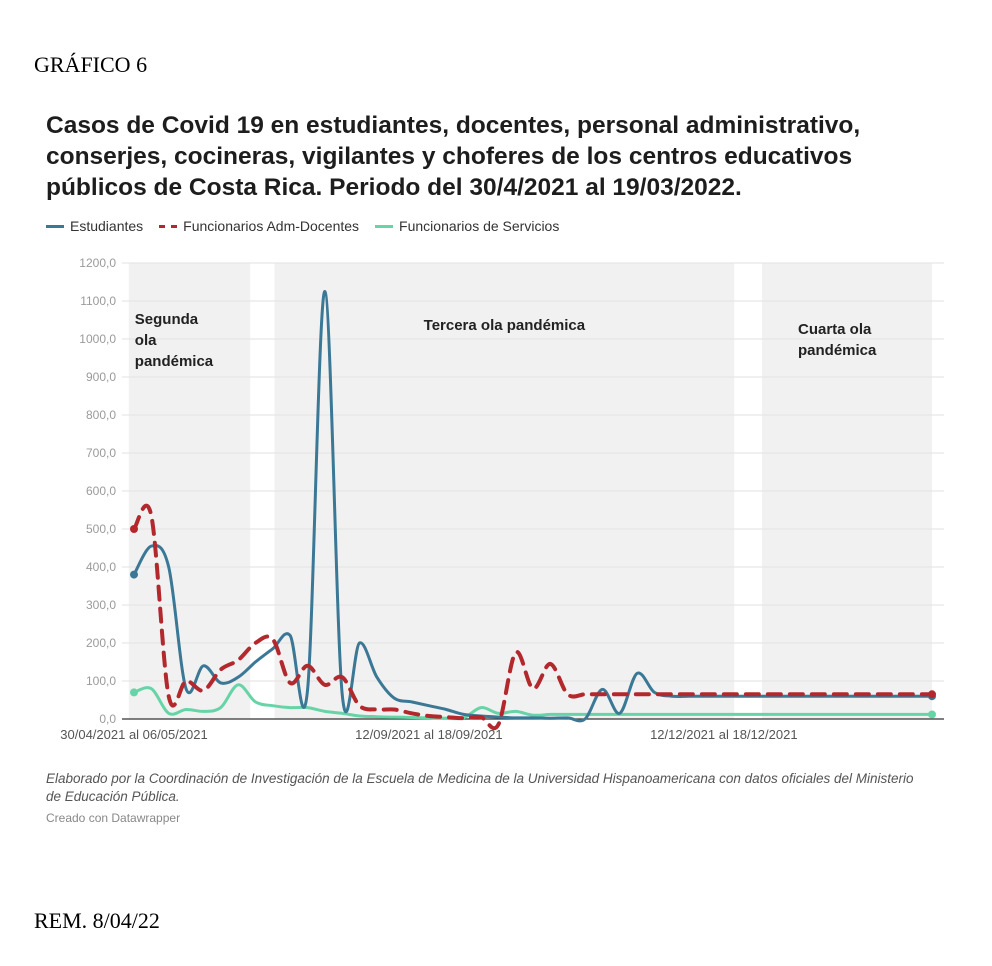 The width and height of the screenshot is (992, 966). I want to click on legend-item-funcionarios-servicios: Funcionarios de Servicios, so click(467, 226).